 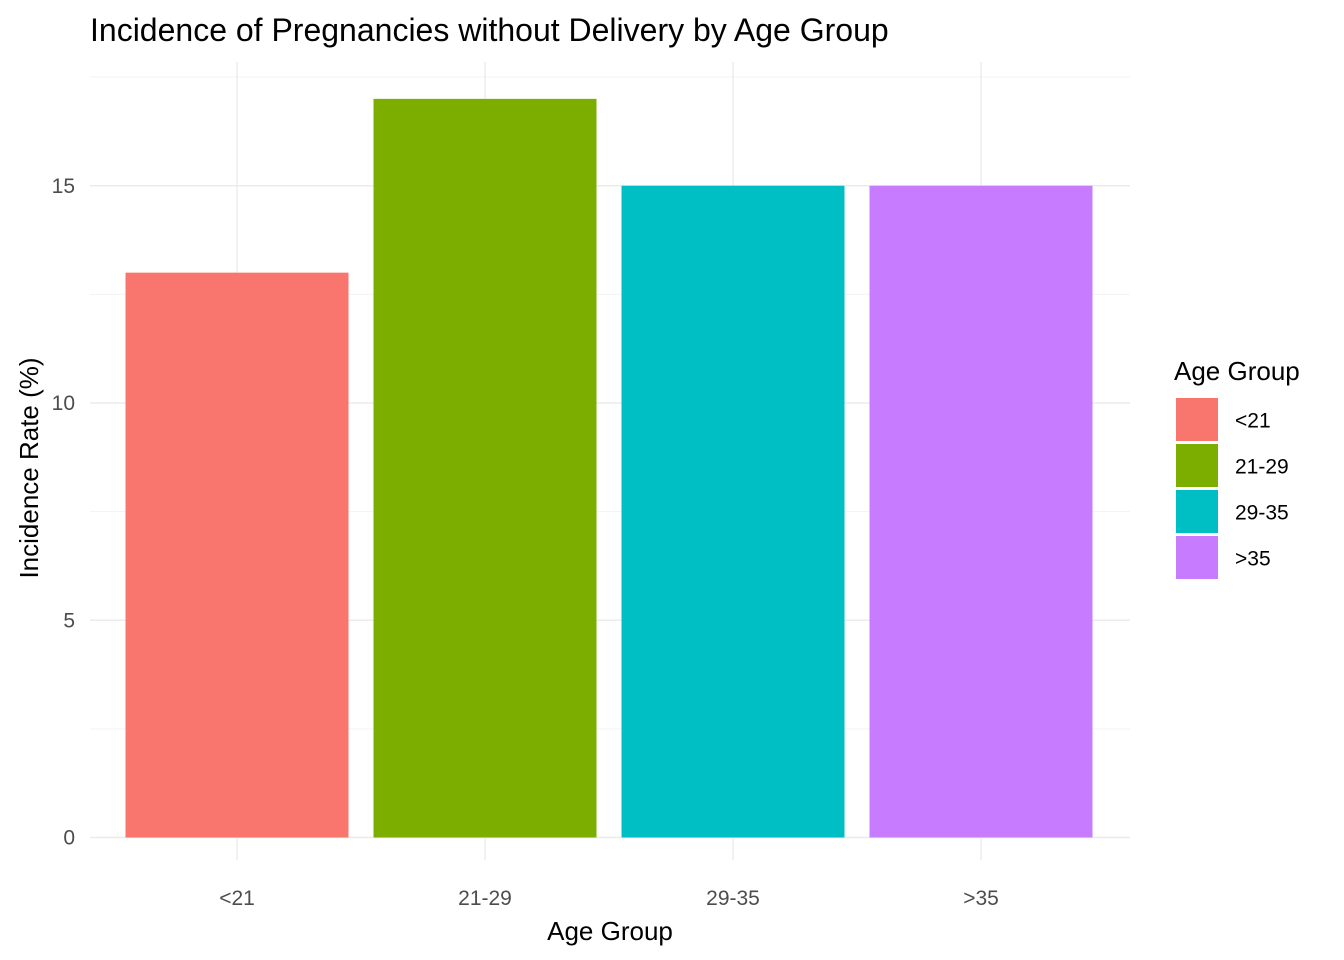 I want to click on x-axis-ticks: <21 21-29 29-35 >35, so click(x=609, y=898).